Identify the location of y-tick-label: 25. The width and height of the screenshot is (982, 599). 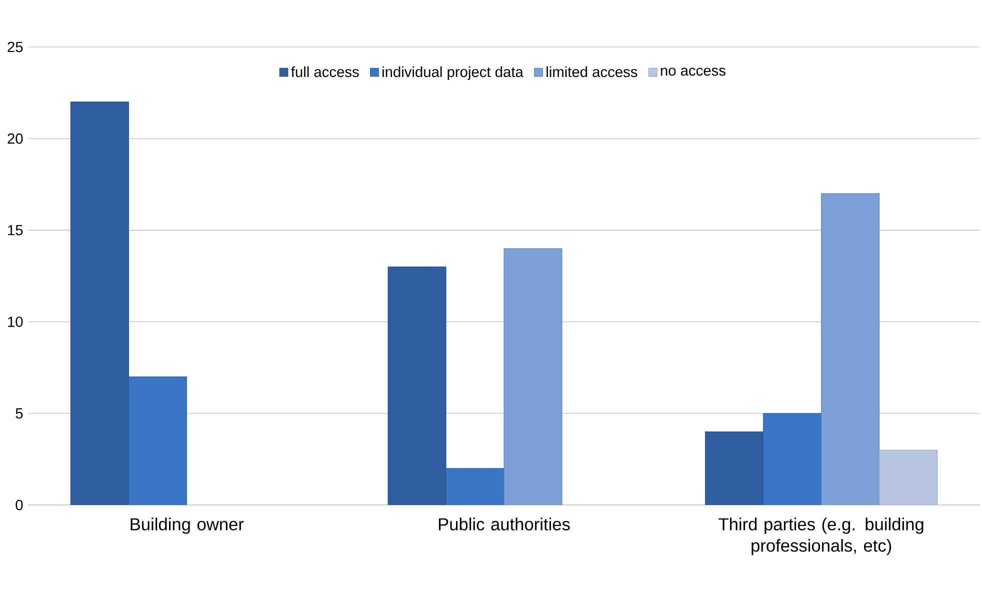
(15, 47).